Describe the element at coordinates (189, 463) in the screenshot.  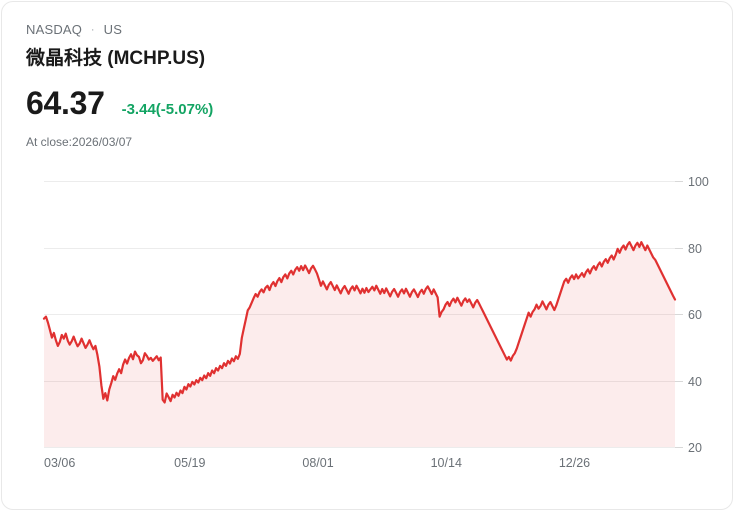
I see `x-axis-label: 05/19` at that location.